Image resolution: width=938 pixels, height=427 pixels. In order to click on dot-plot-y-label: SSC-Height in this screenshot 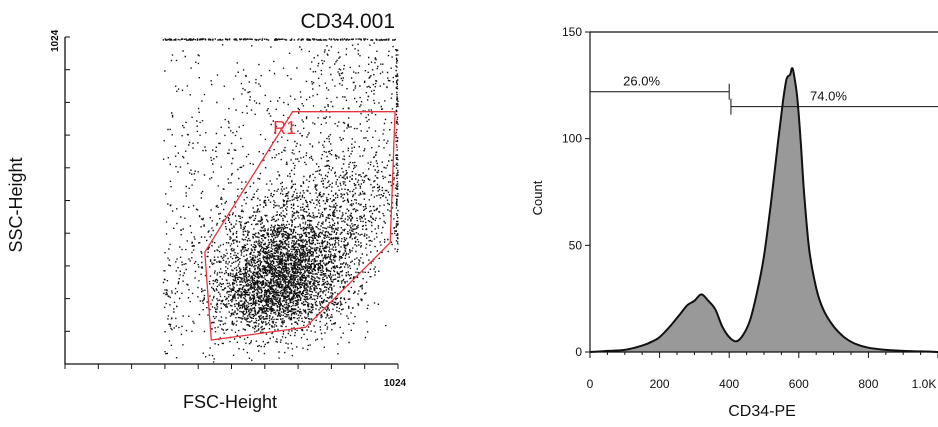, I will do `click(16, 204)`.